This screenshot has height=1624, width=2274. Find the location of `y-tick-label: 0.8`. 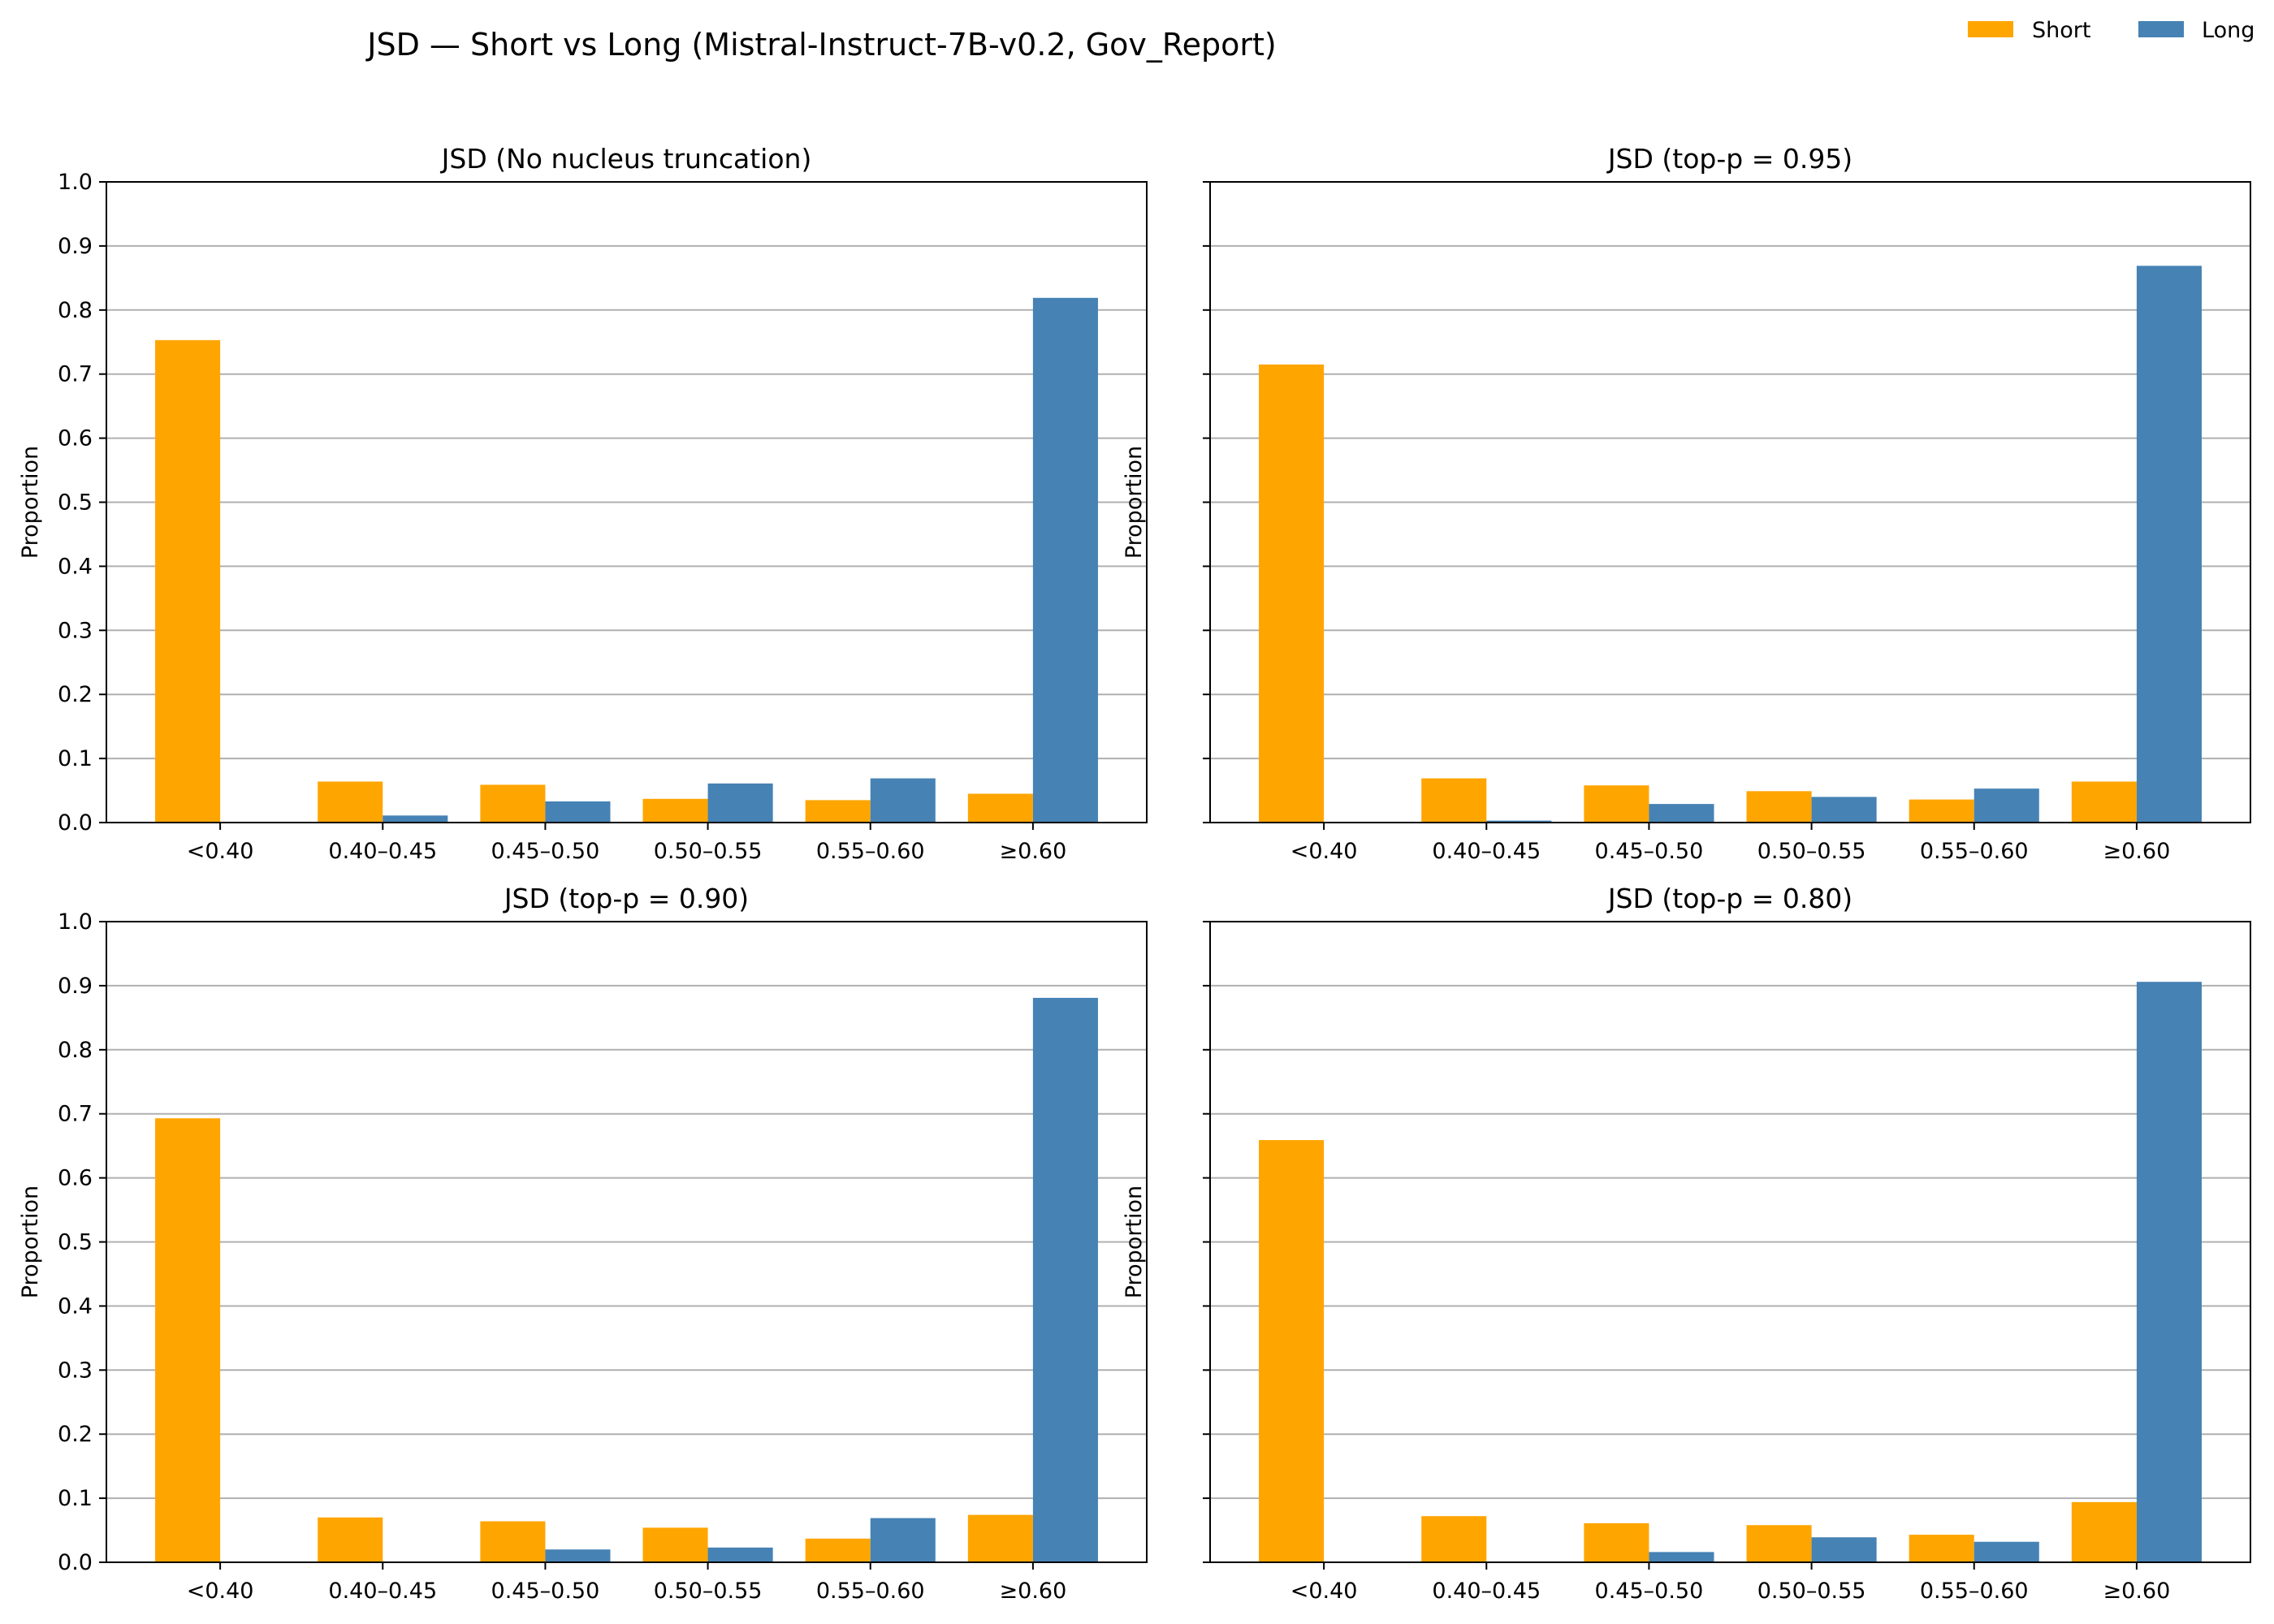

y-tick-label: 0.8 is located at coordinates (76, 1050).